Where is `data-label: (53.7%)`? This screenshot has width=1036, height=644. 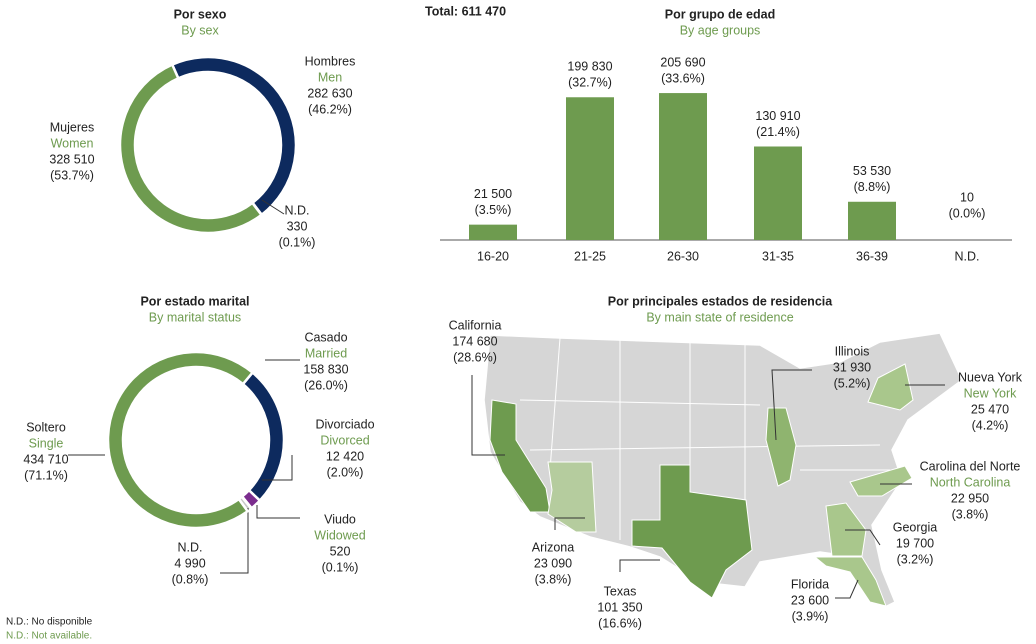
data-label: (53.7%) is located at coordinates (72, 175).